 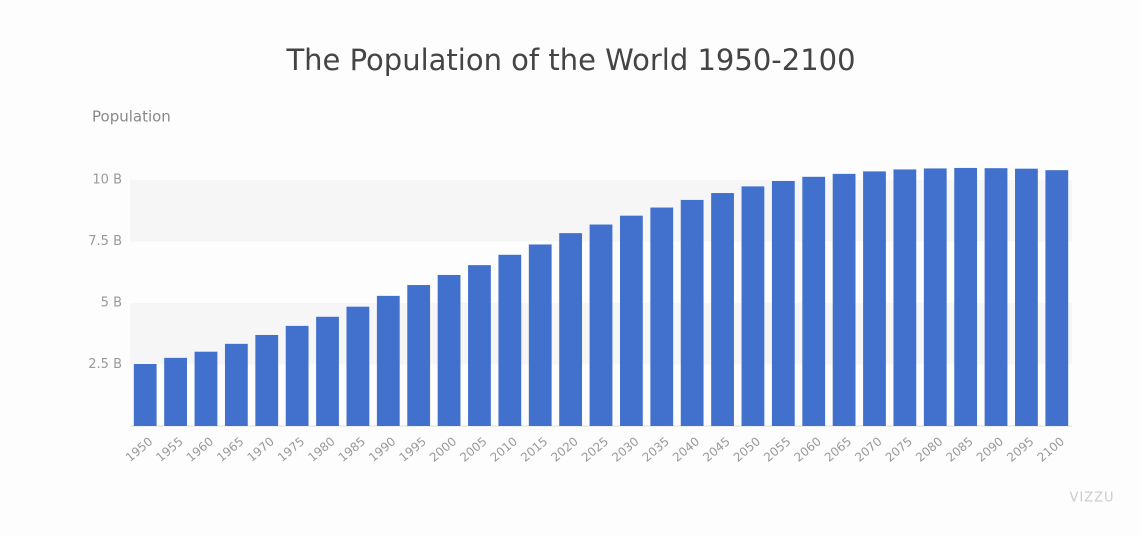 I want to click on chart-title: The Population of the World 1950-2100, so click(x=570, y=60).